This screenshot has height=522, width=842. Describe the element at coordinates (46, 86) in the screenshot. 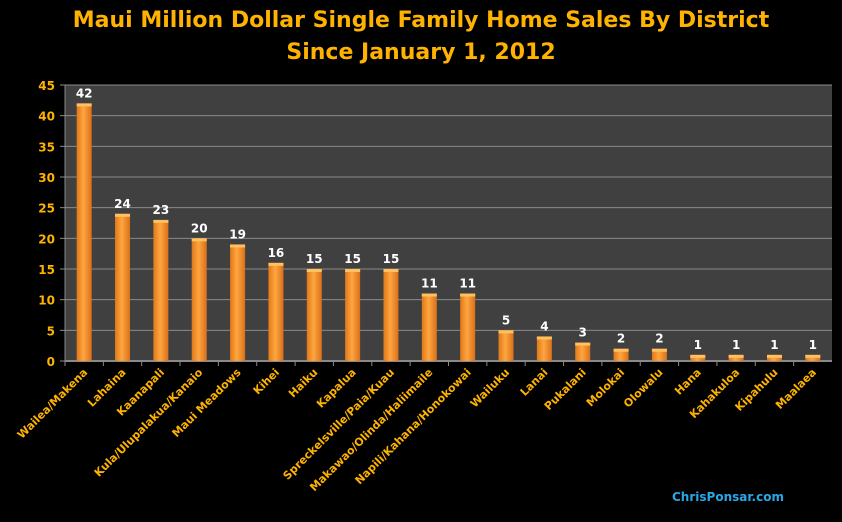

I see `y-tick-label: 45` at that location.